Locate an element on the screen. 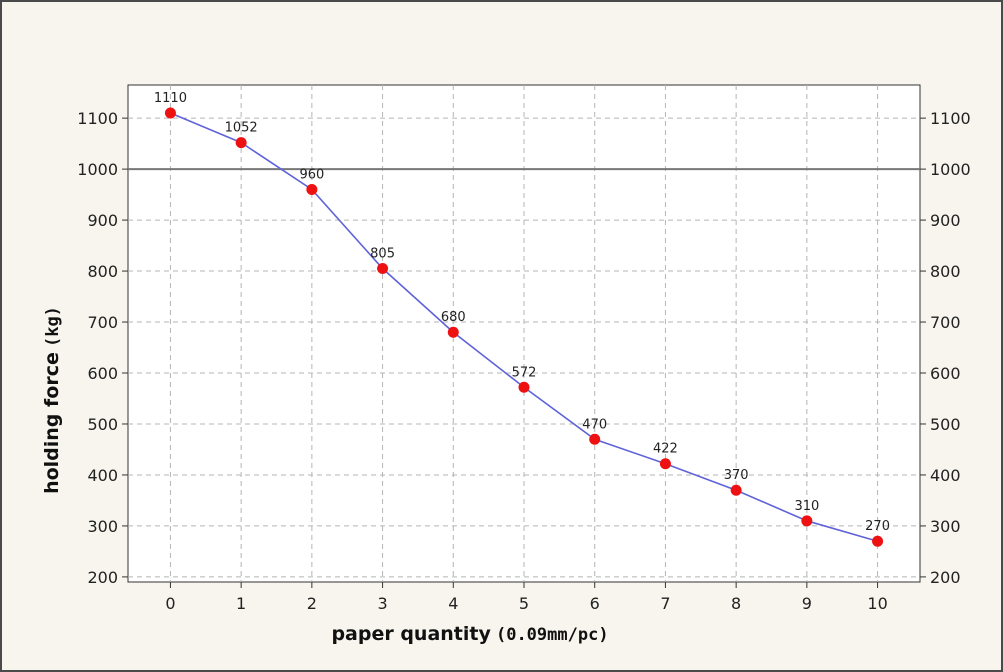 The image size is (1003, 672). x-tick-label: 8 is located at coordinates (736, 603).